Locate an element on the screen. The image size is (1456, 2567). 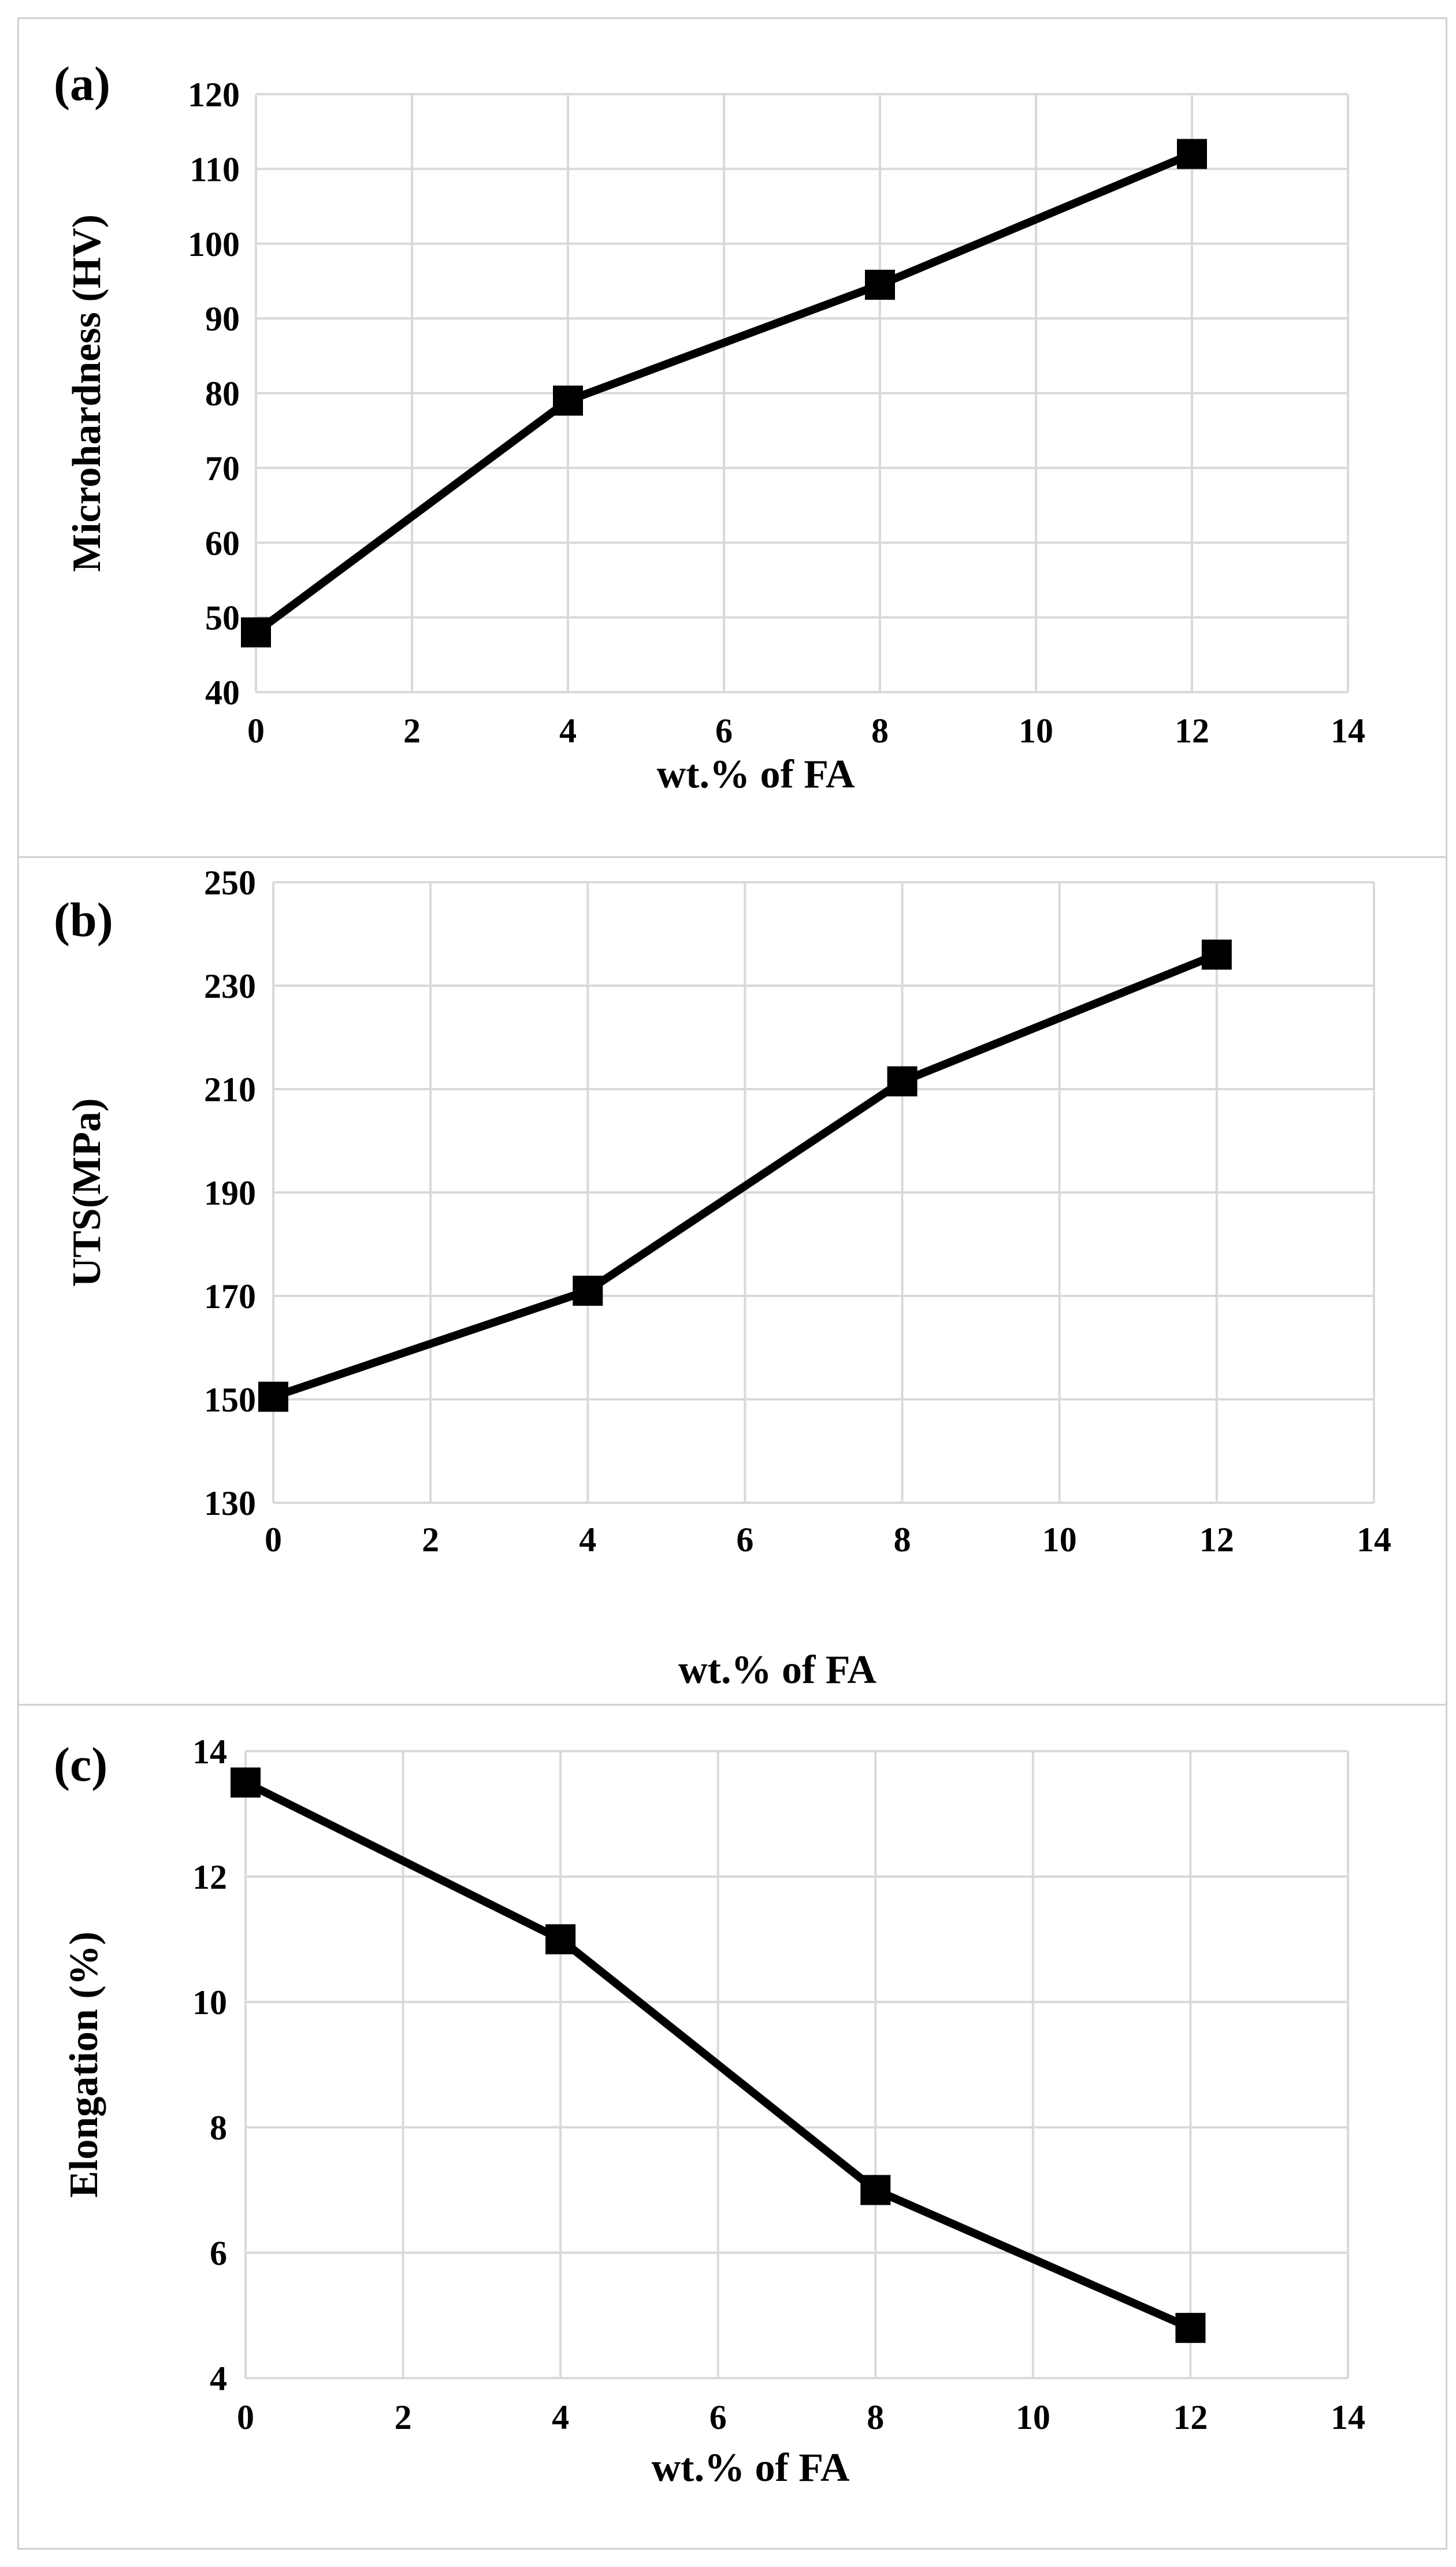
chart-a-y-axis-title: Microhardness (HV) is located at coordinates (87, 393).